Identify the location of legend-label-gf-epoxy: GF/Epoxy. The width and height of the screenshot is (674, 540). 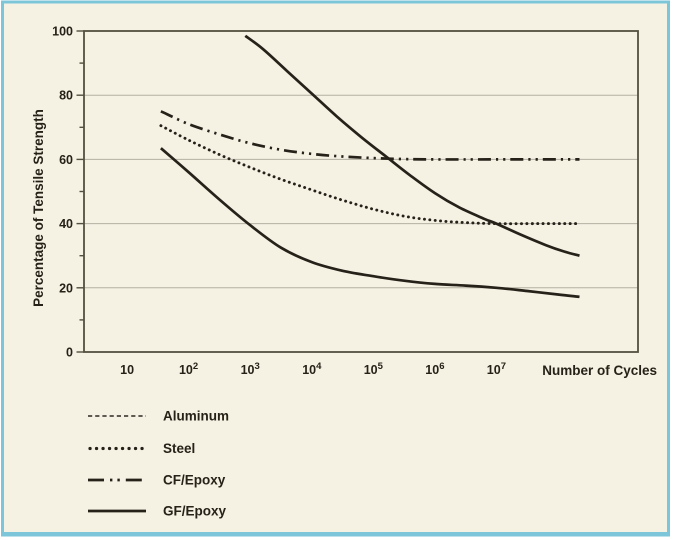
(195, 511).